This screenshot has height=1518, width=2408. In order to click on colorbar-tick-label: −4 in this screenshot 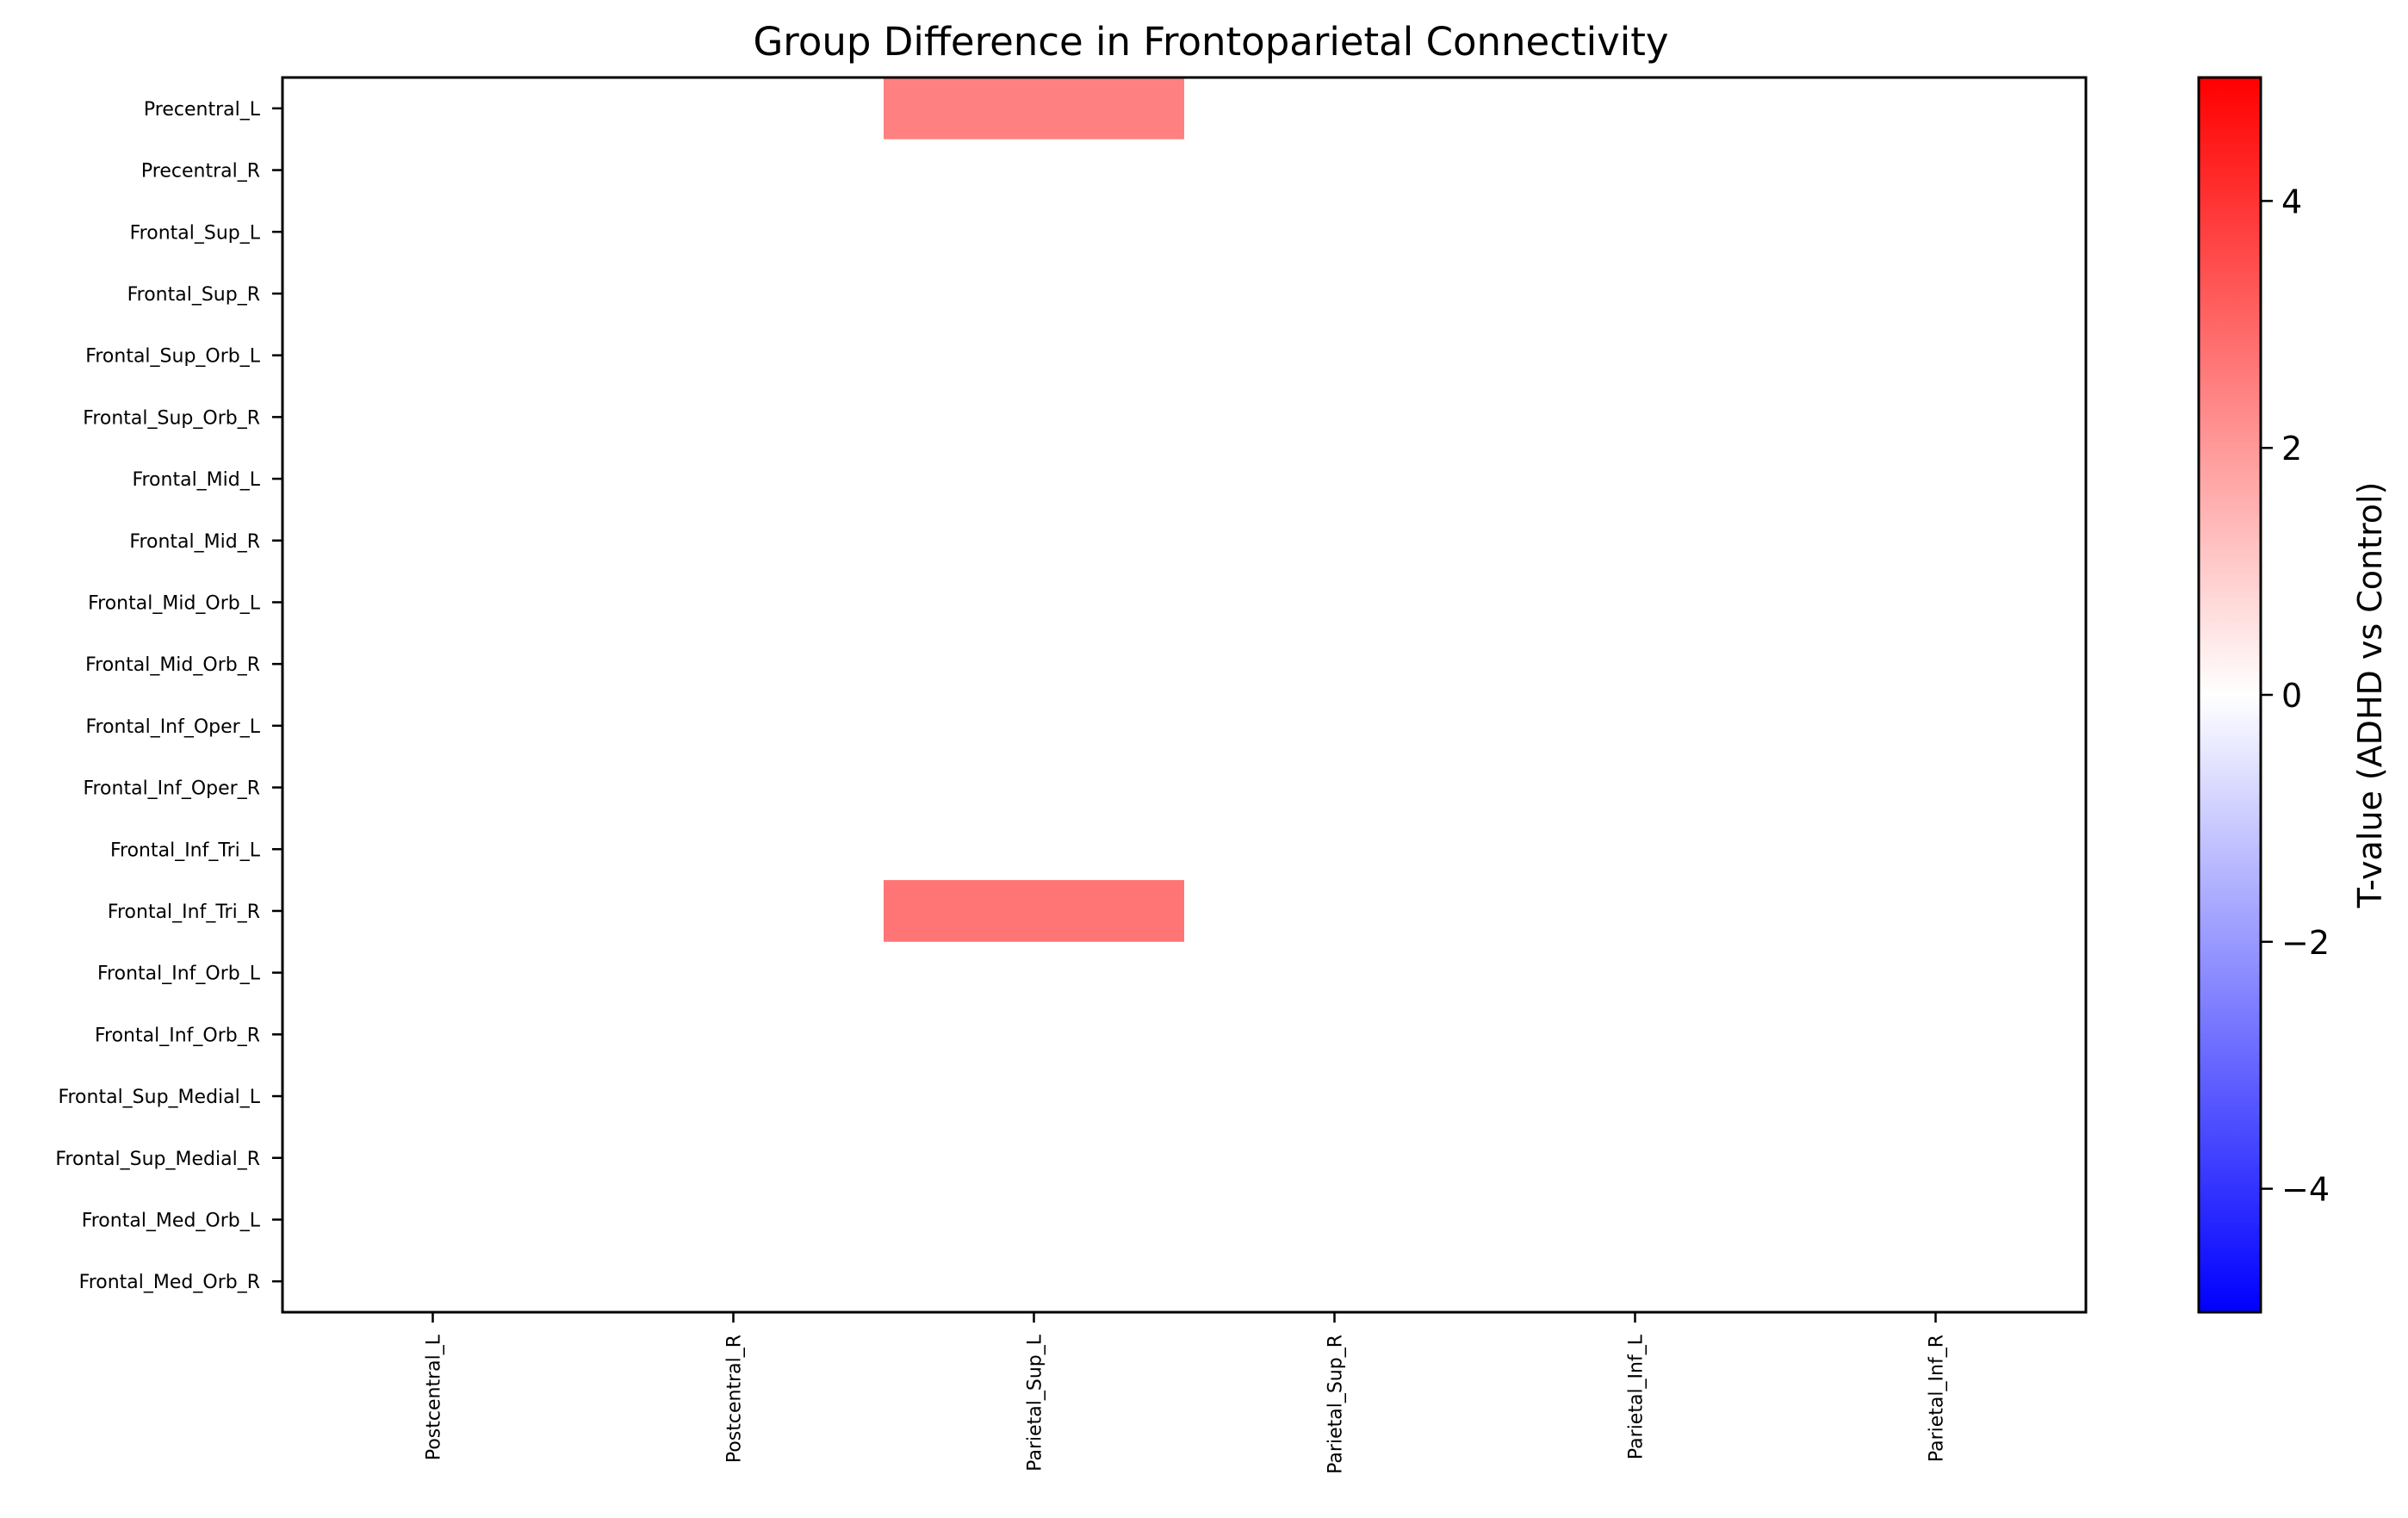, I will do `click(2305, 1190)`.